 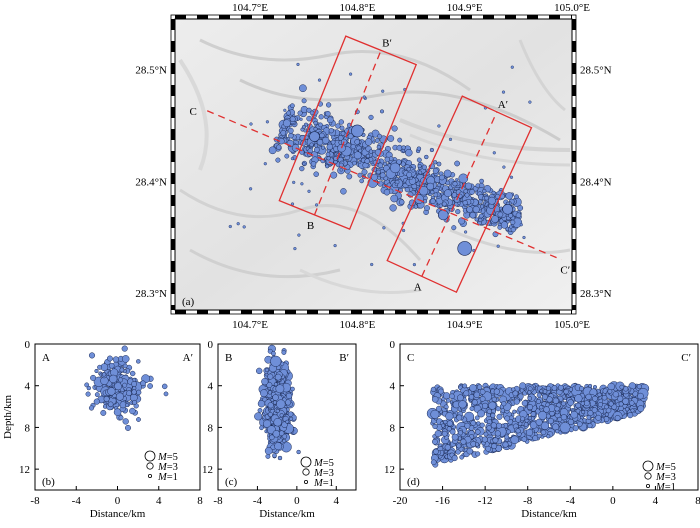 I want to click on profile-start-label: C, so click(x=193, y=112).